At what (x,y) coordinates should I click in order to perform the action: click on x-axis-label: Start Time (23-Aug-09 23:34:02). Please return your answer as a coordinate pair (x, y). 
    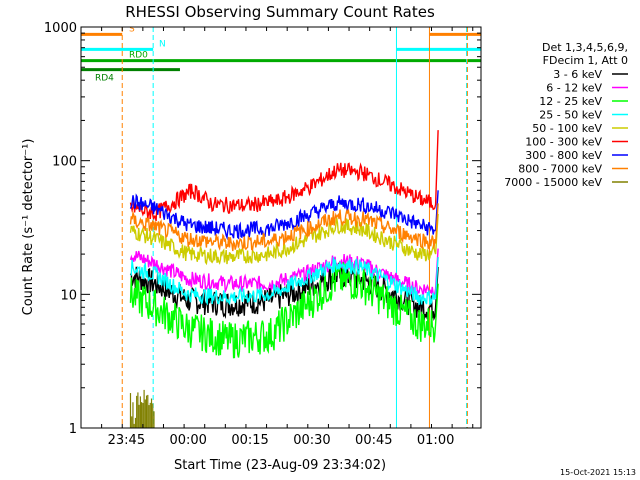
    Looking at the image, I should click on (280, 465).